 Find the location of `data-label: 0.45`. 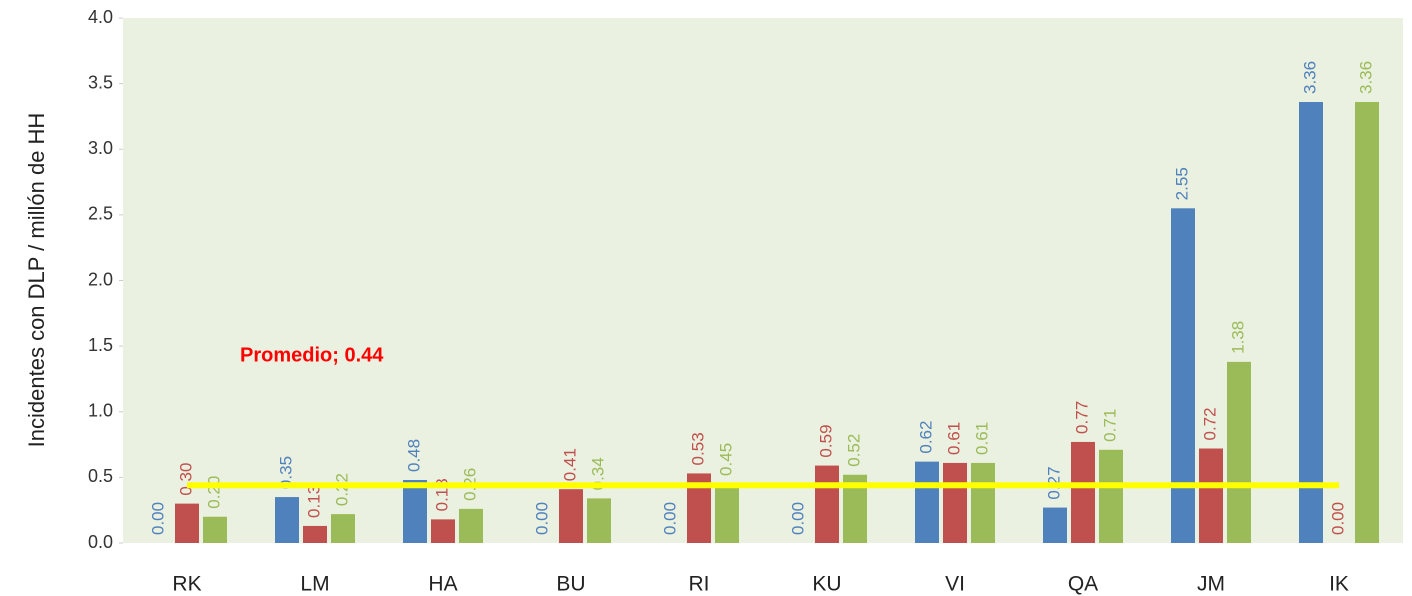

data-label: 0.45 is located at coordinates (725, 459).